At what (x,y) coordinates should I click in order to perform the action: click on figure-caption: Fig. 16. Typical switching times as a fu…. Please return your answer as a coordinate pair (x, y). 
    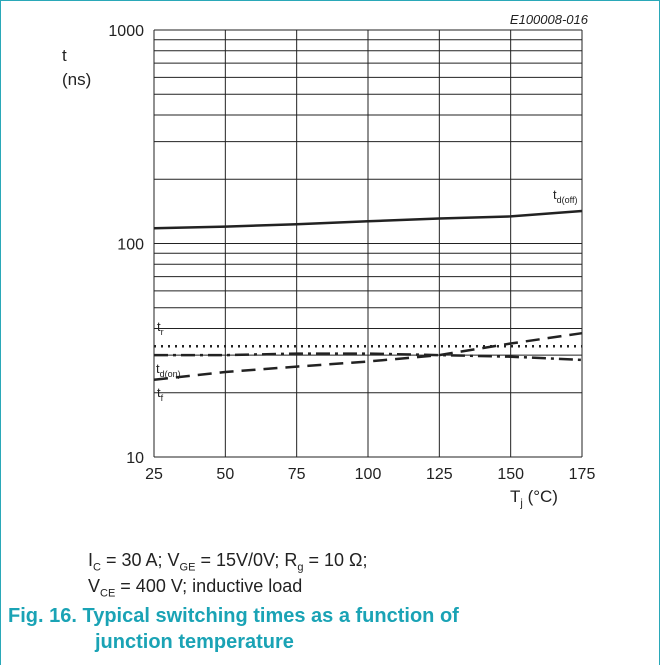
    Looking at the image, I should click on (233, 629).